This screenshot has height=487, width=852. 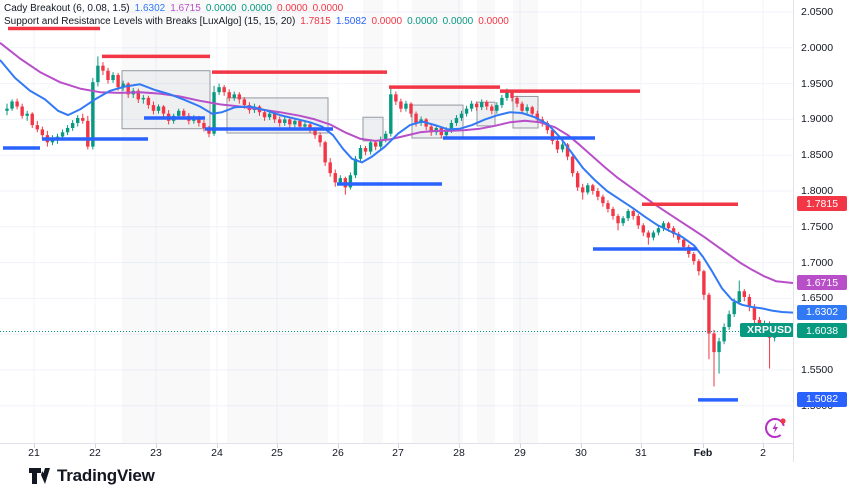 I want to click on time-axis: 21 22 23 24 25 26 27 28 29 30 31 Feb 2, so click(x=426, y=453).